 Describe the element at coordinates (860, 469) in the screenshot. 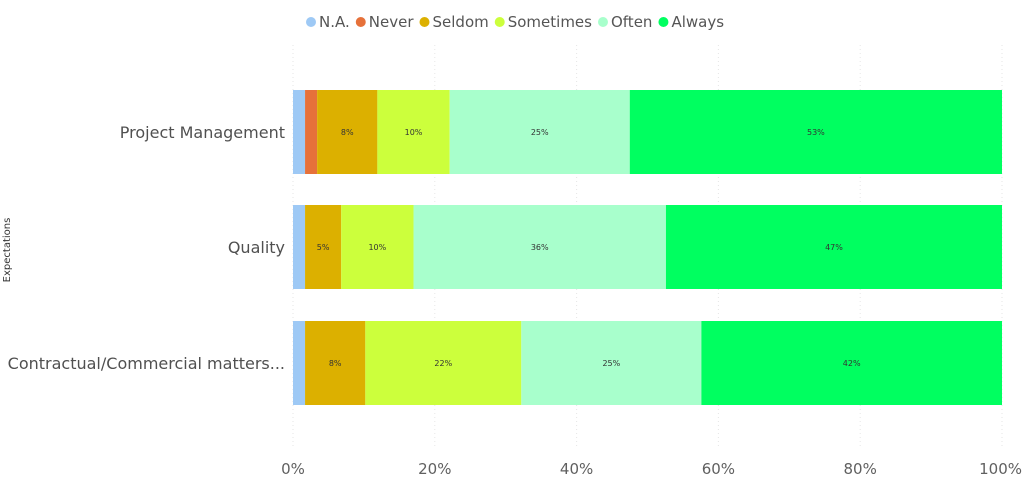

I see `x-tick-label: 80%` at that location.